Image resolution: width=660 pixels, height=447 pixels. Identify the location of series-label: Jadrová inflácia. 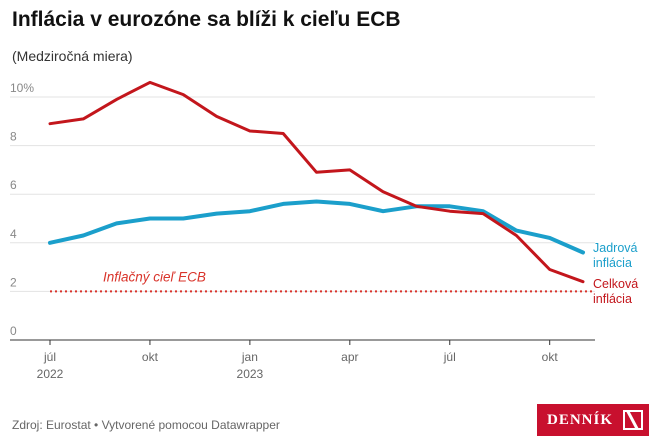
(615, 255).